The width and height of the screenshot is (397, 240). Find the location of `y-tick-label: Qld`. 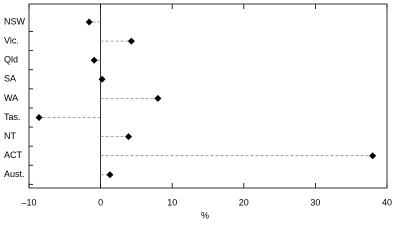

y-tick-label: Qld is located at coordinates (11, 60).